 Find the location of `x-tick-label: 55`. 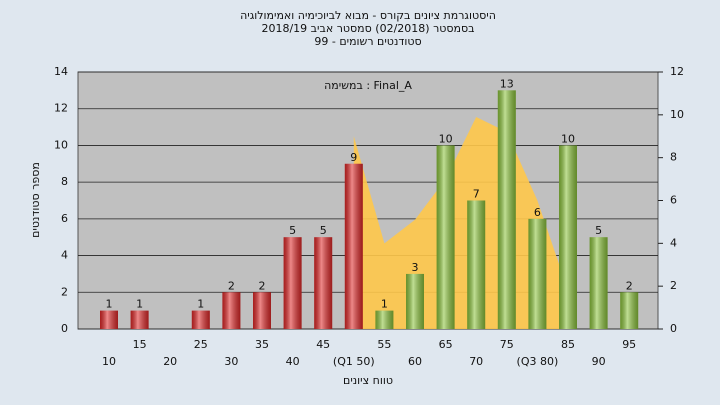

x-tick-label: 55 is located at coordinates (384, 344).